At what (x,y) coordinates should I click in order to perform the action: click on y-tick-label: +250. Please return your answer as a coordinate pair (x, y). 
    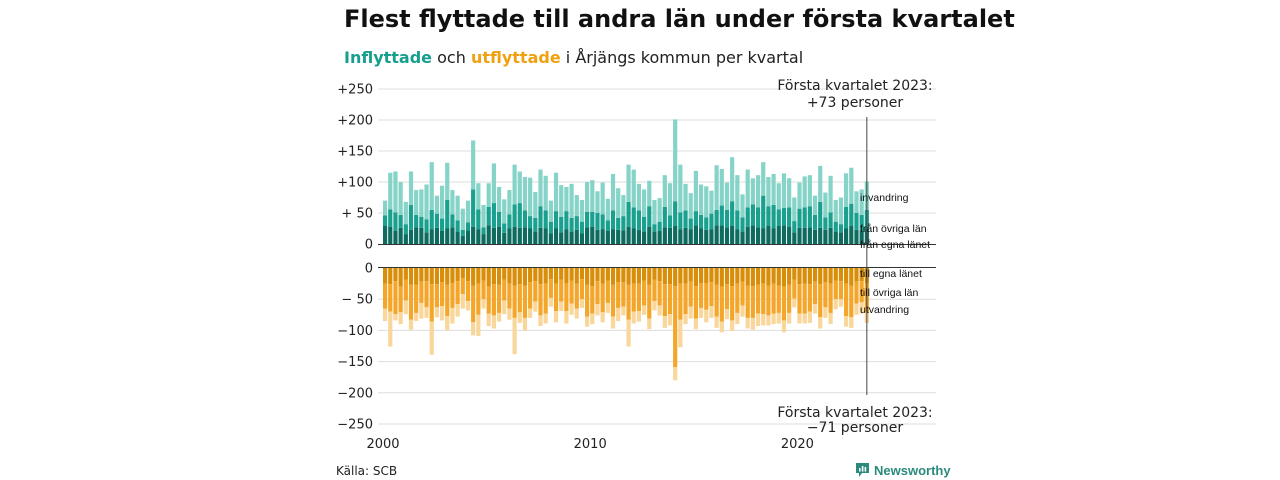
    Looking at the image, I should click on (355, 90).